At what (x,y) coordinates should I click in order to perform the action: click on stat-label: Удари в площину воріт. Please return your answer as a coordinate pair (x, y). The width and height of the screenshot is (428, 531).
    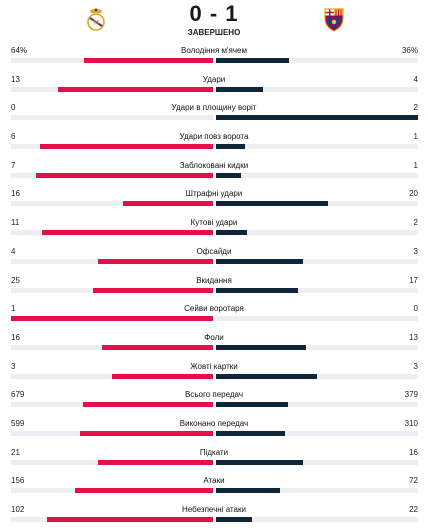
    Looking at the image, I should click on (214, 108).